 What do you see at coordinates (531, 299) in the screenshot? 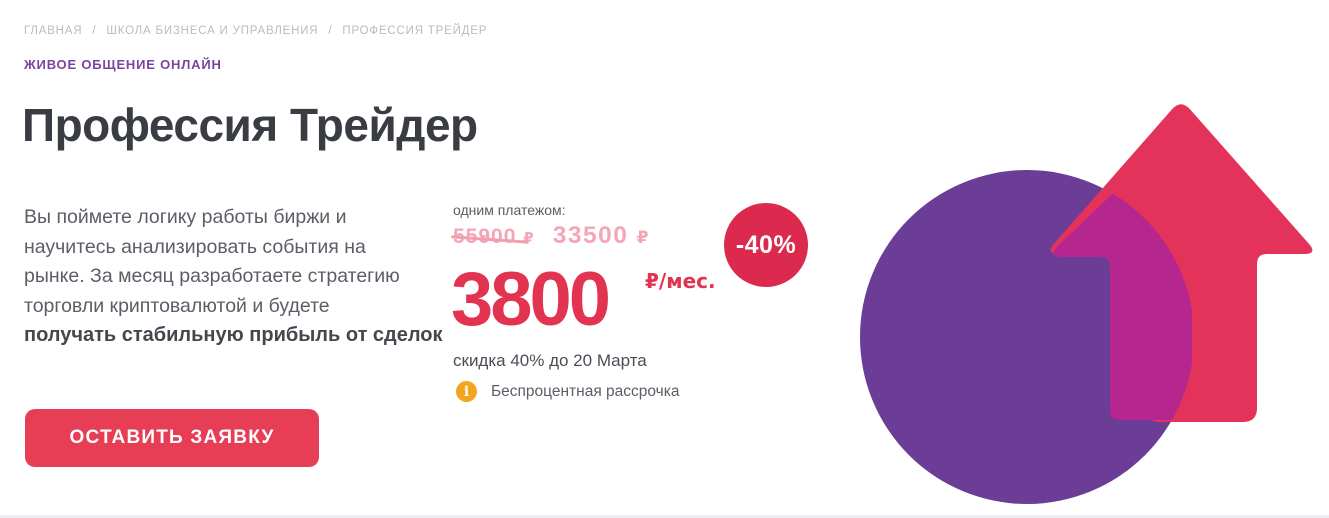
I see `monthly-price: 3800` at bounding box center [531, 299].